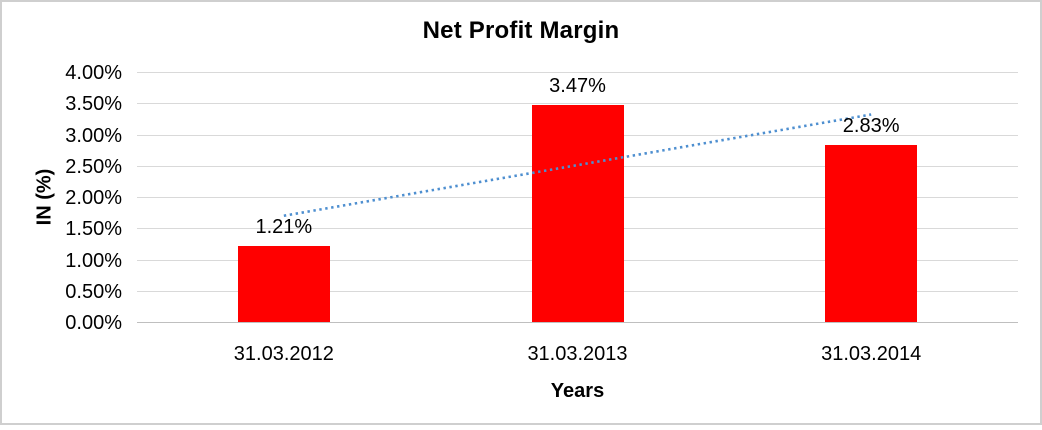 This screenshot has height=430, width=1042. Describe the element at coordinates (93, 229) in the screenshot. I see `y-tick-label: 1.50%` at that location.